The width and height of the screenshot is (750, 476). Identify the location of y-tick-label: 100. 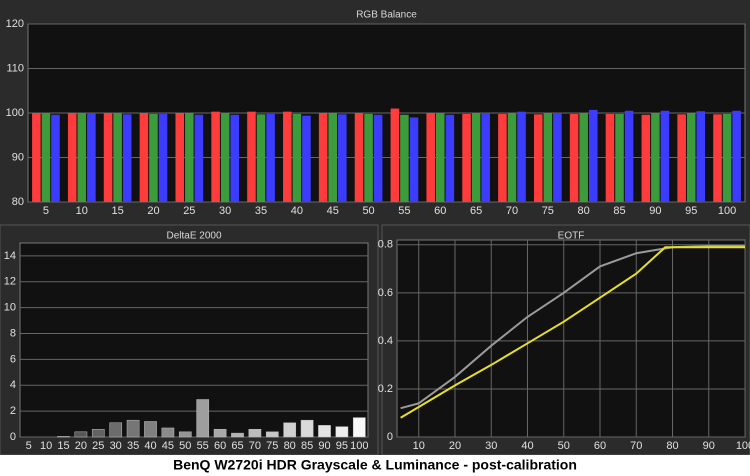
(15, 113).